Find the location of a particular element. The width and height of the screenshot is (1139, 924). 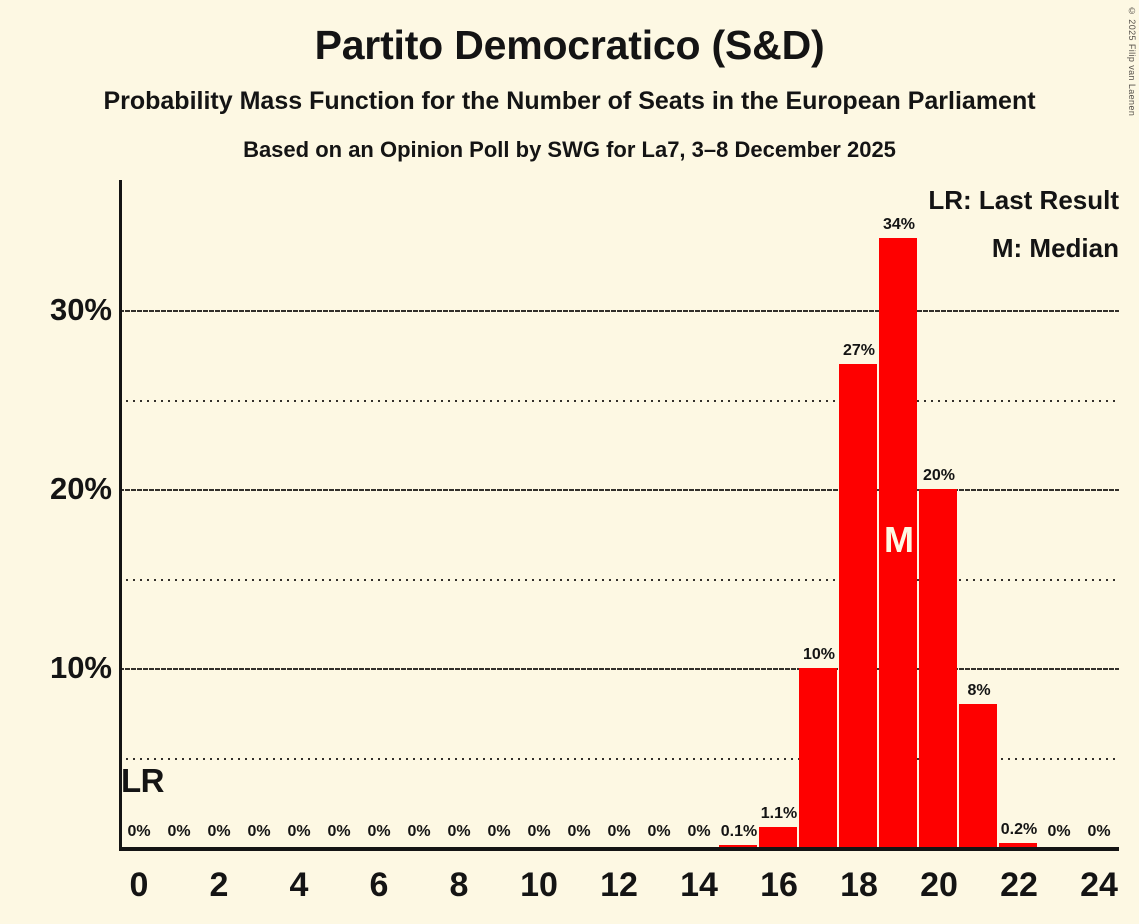

bar-value-label-seat-21: 8% is located at coordinates (979, 690).